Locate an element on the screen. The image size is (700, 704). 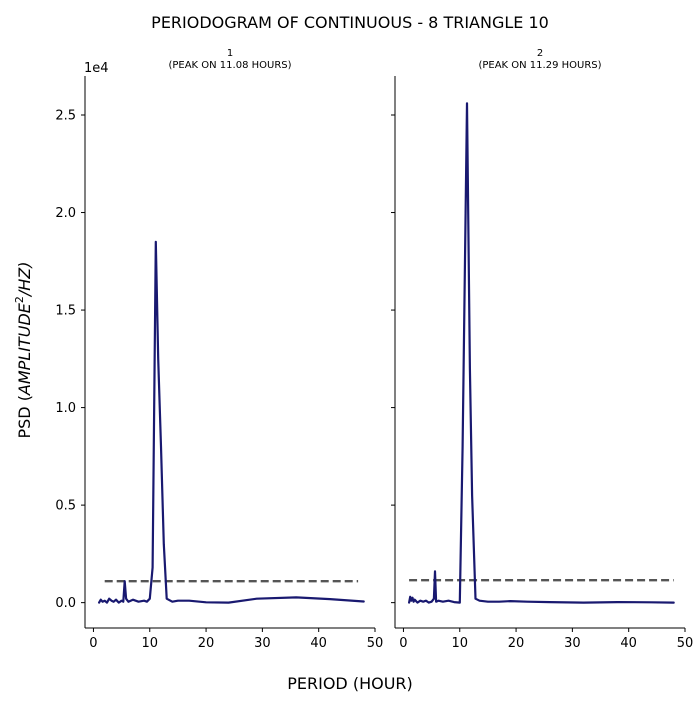
panel-title-peak: (PEAK ON 11.08 HOURS) is located at coordinates (229, 65).